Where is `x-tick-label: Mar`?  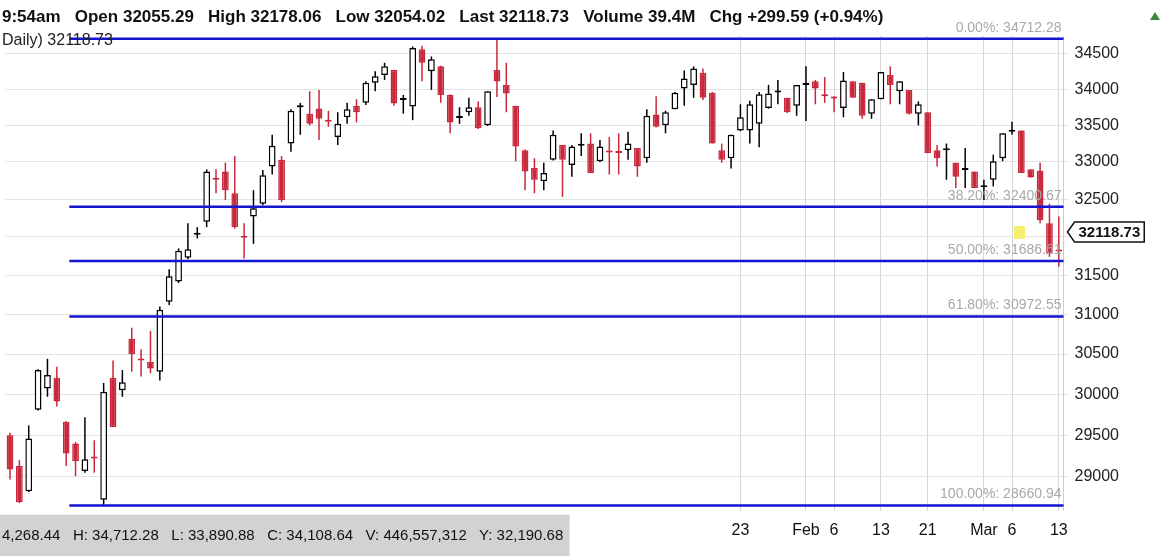
x-tick-label: Mar is located at coordinates (984, 529).